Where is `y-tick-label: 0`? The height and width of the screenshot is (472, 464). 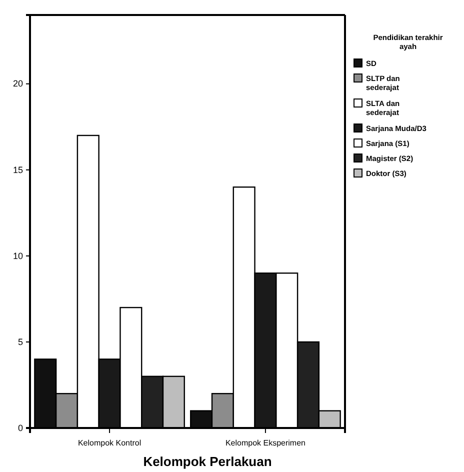
y-tick-label: 0 is located at coordinates (20, 427).